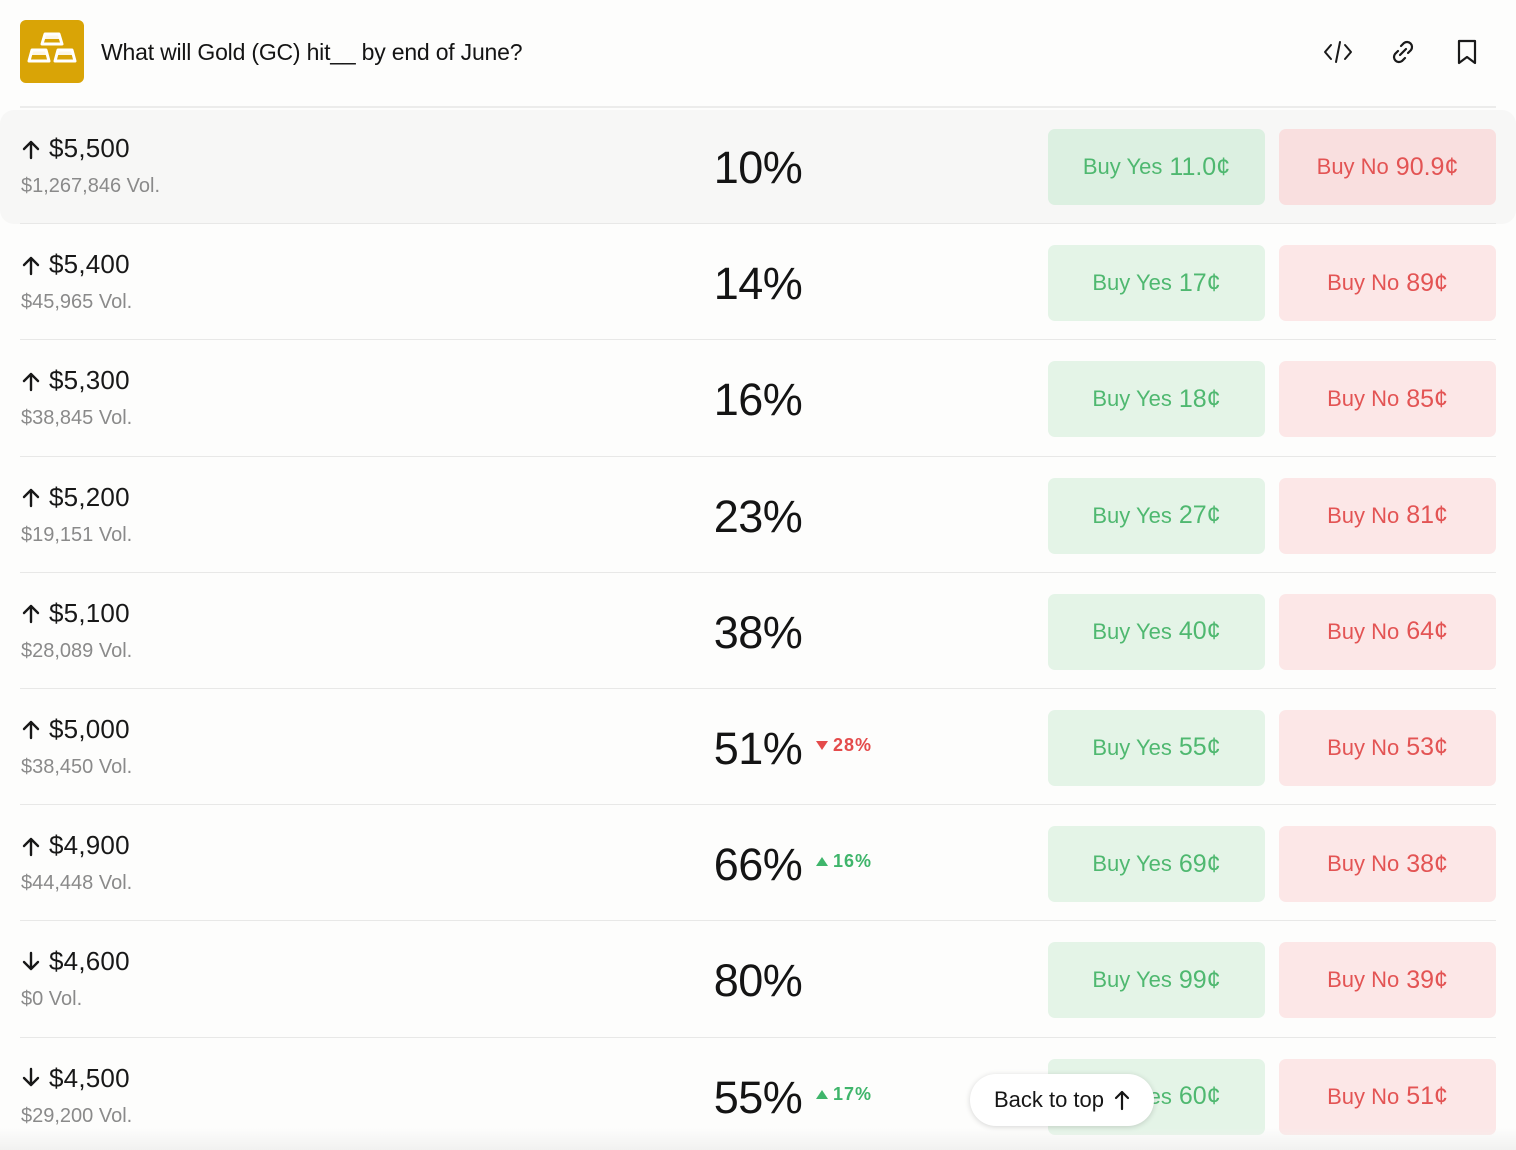 This screenshot has height=1150, width=1516. I want to click on strike-price: $5,400, so click(75, 264).